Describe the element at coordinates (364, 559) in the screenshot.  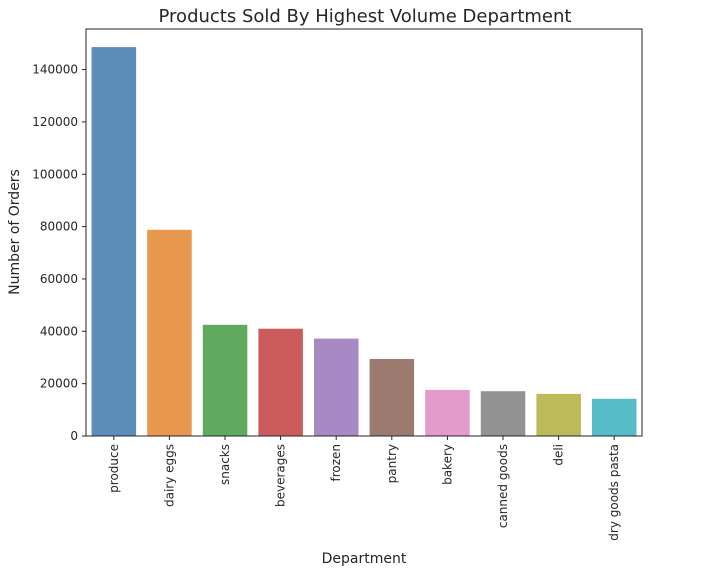
I see `x-axis-label: Department` at that location.